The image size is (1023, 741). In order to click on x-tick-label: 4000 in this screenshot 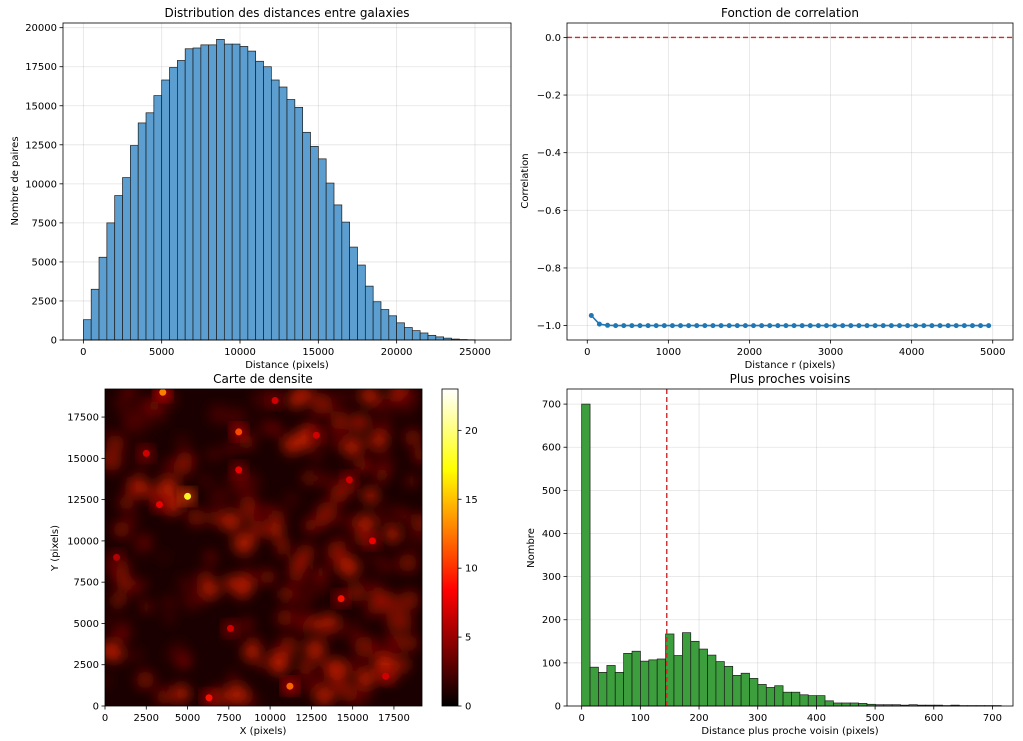, I will do `click(911, 352)`.